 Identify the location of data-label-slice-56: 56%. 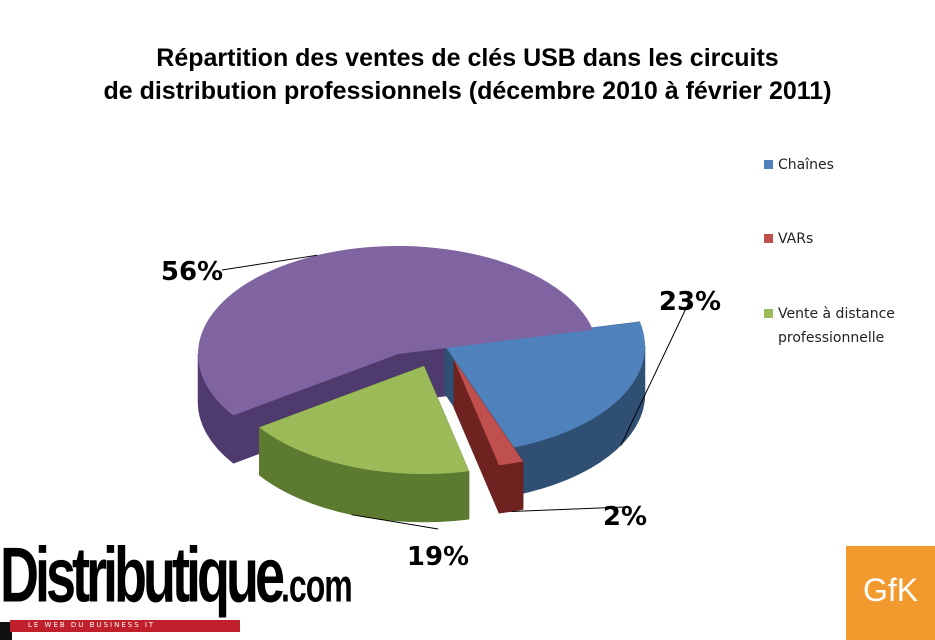
(192, 272).